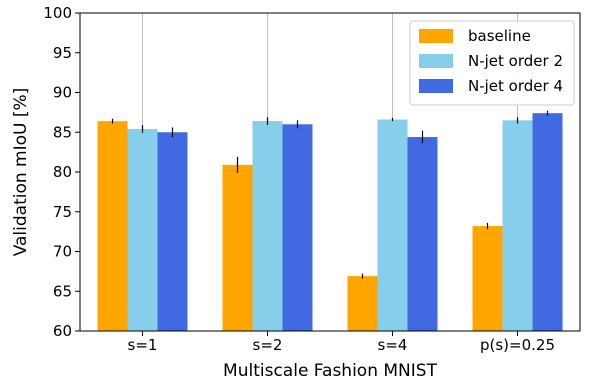  I want to click on legend-label: baseline, so click(499, 36).